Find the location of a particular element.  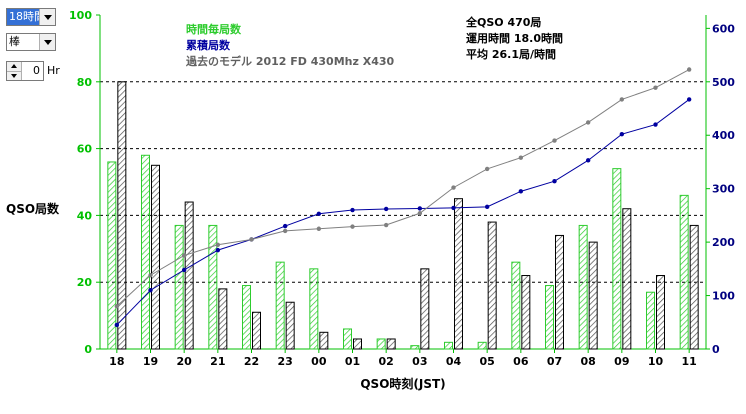

hour-offset-spinner: 0 is located at coordinates (25, 71).